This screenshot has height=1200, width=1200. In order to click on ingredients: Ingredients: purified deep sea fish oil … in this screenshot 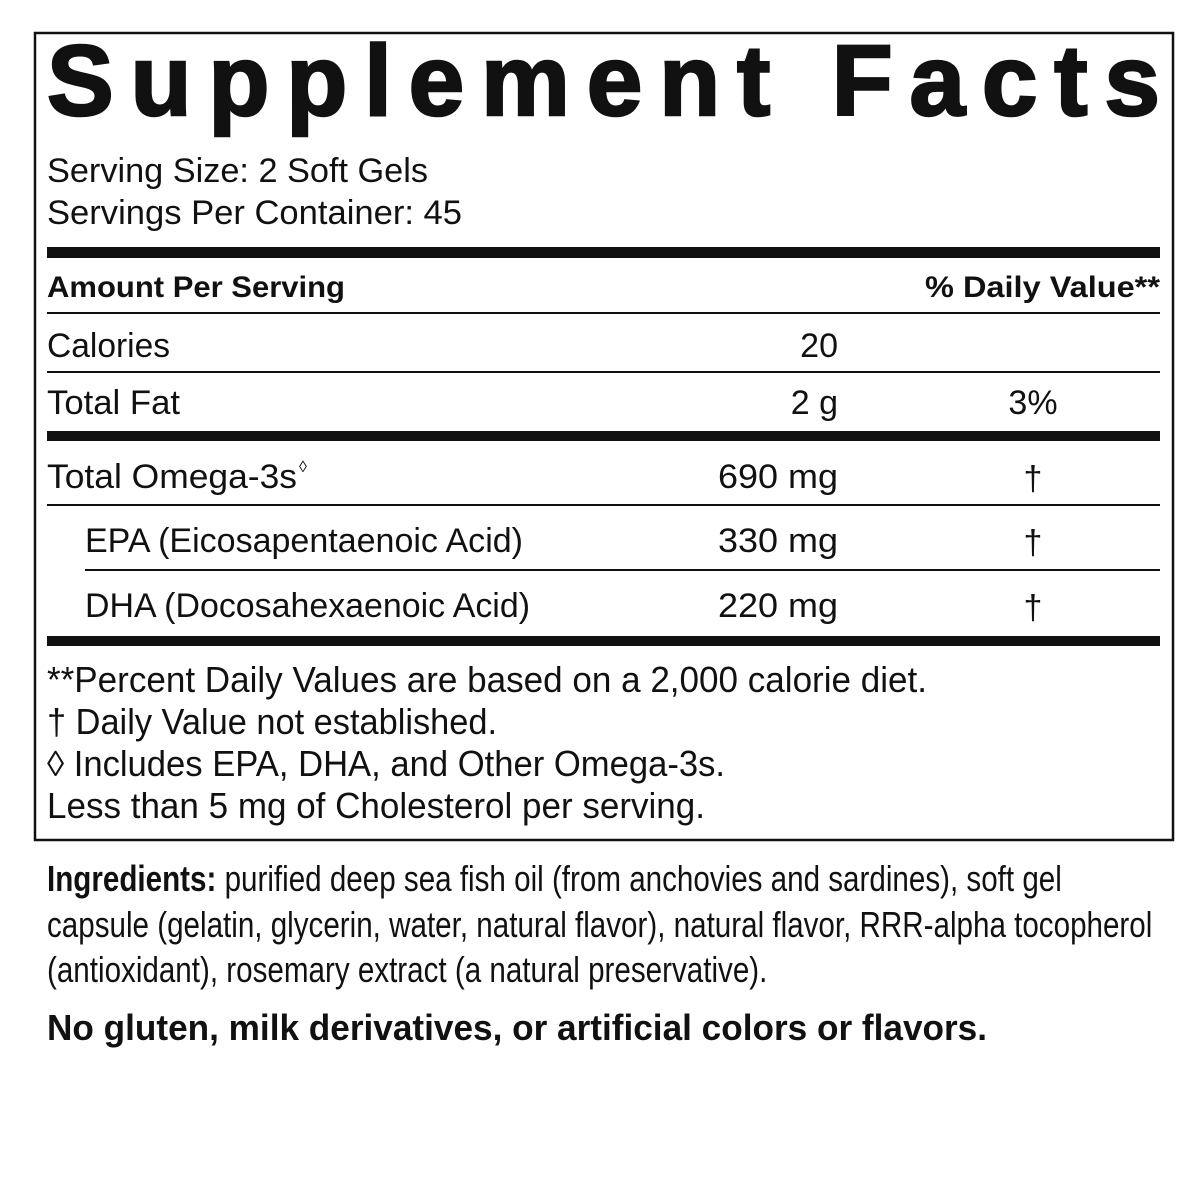, I will do `click(609, 924)`.